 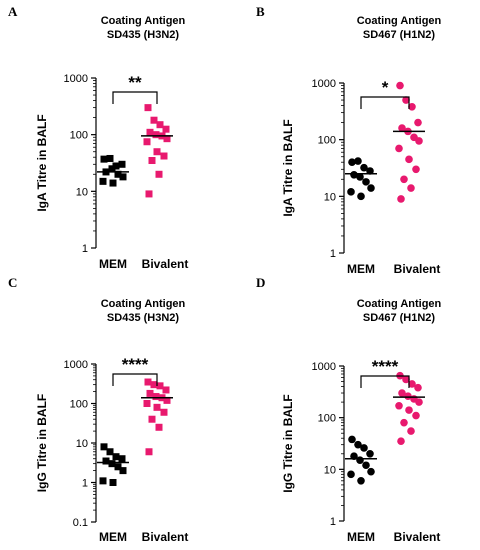 I want to click on significance-marker: ****, so click(x=385, y=366).